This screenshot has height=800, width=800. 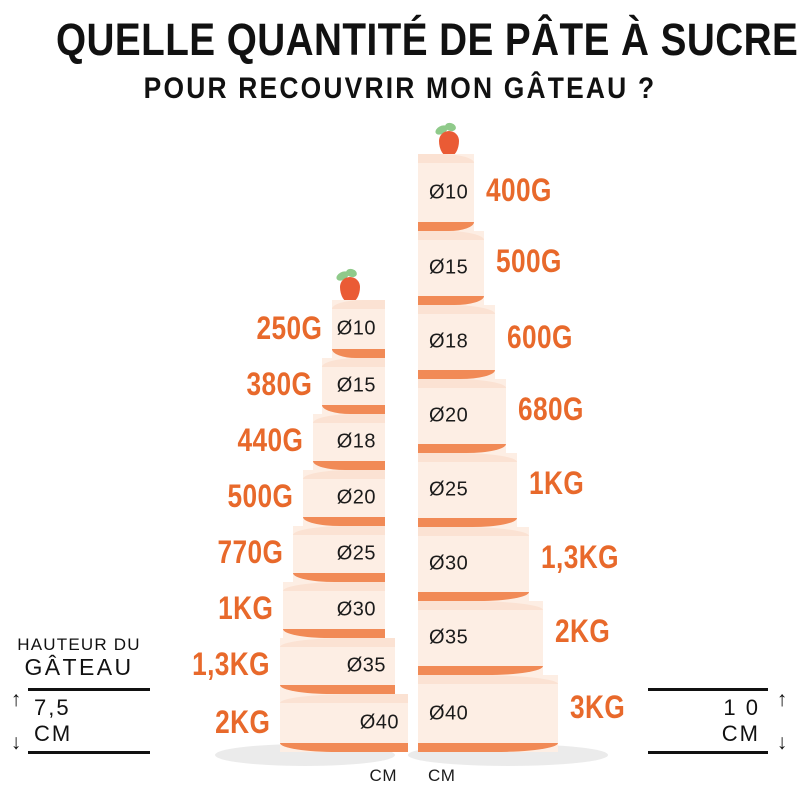 What do you see at coordinates (379, 722) in the screenshot?
I see `left-tier-8-diameter: Ø40` at bounding box center [379, 722].